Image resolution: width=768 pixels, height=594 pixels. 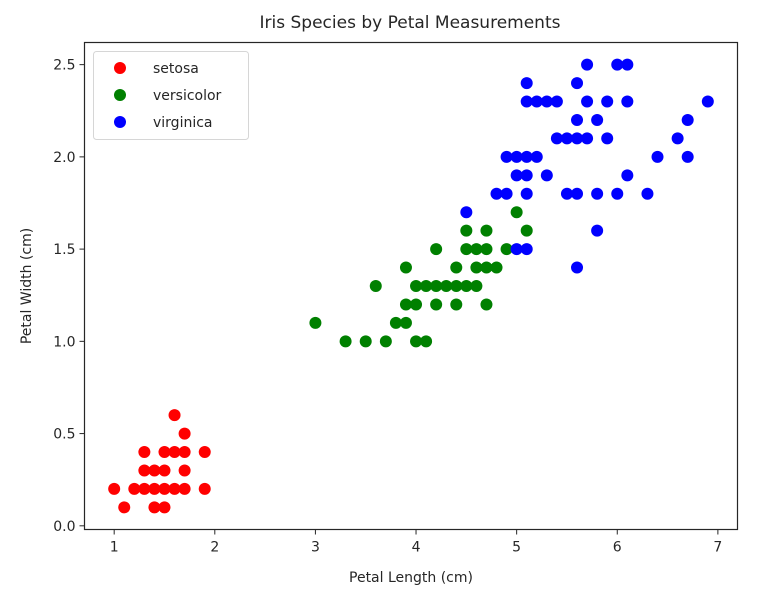 I want to click on y-tick-label: 0.0, so click(x=64, y=527).